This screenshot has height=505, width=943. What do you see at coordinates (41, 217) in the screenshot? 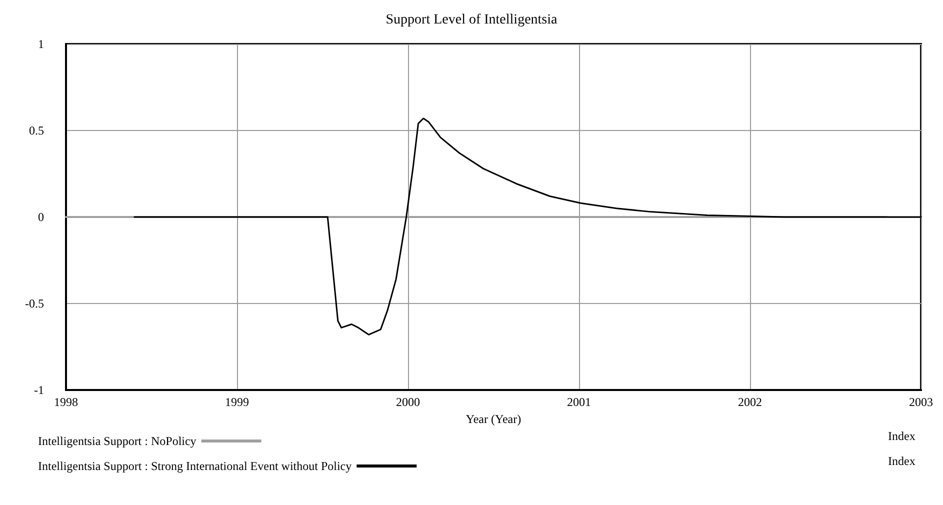
I see `y-tick-label: 0` at bounding box center [41, 217].